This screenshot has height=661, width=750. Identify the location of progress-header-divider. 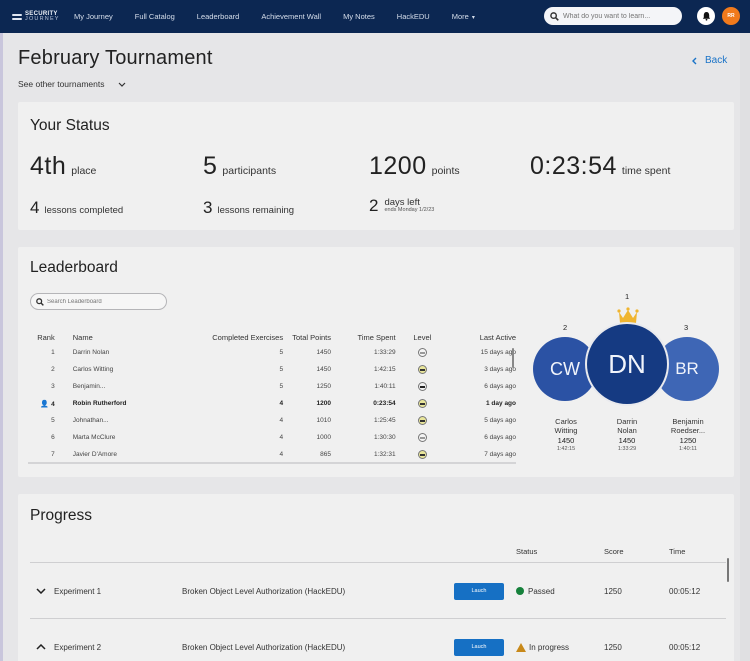
(378, 562).